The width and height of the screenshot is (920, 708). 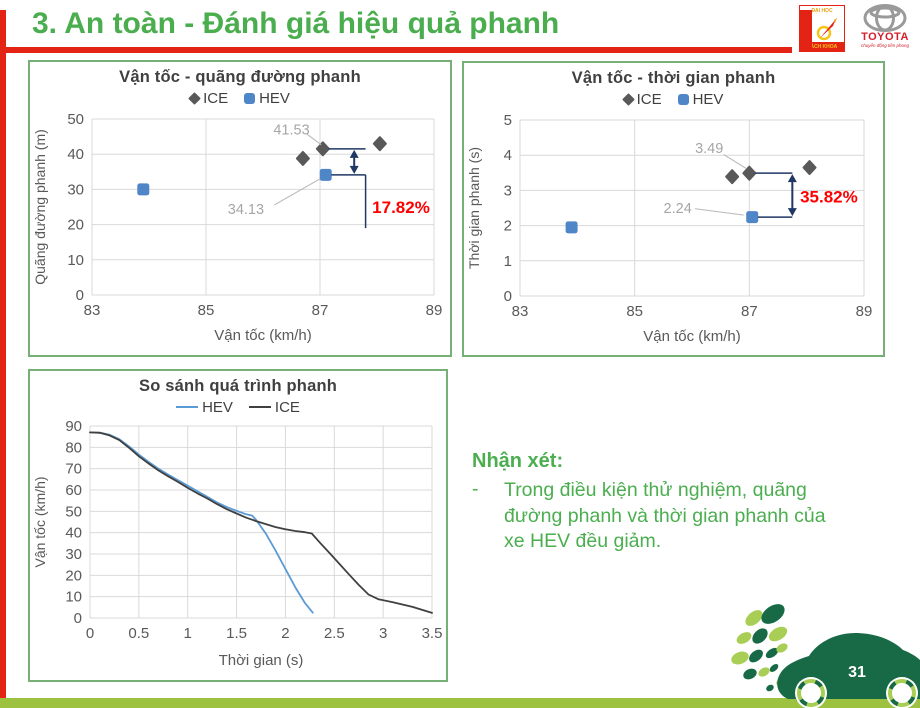 What do you see at coordinates (709, 149) in the screenshot?
I see `svg-text: 3.49` at bounding box center [709, 149].